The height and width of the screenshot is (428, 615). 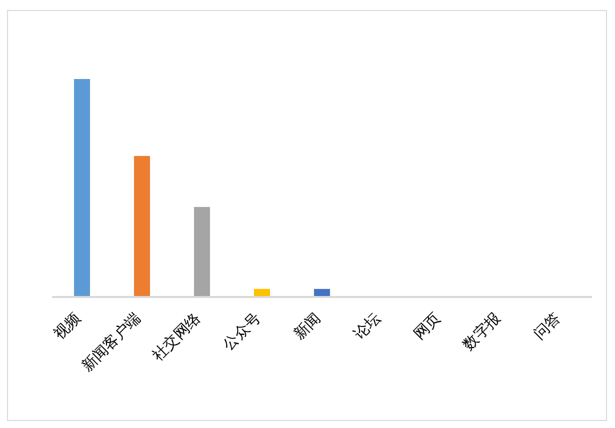 What do you see at coordinates (427, 326) in the screenshot?
I see `x-tick-label: 网页` at bounding box center [427, 326].